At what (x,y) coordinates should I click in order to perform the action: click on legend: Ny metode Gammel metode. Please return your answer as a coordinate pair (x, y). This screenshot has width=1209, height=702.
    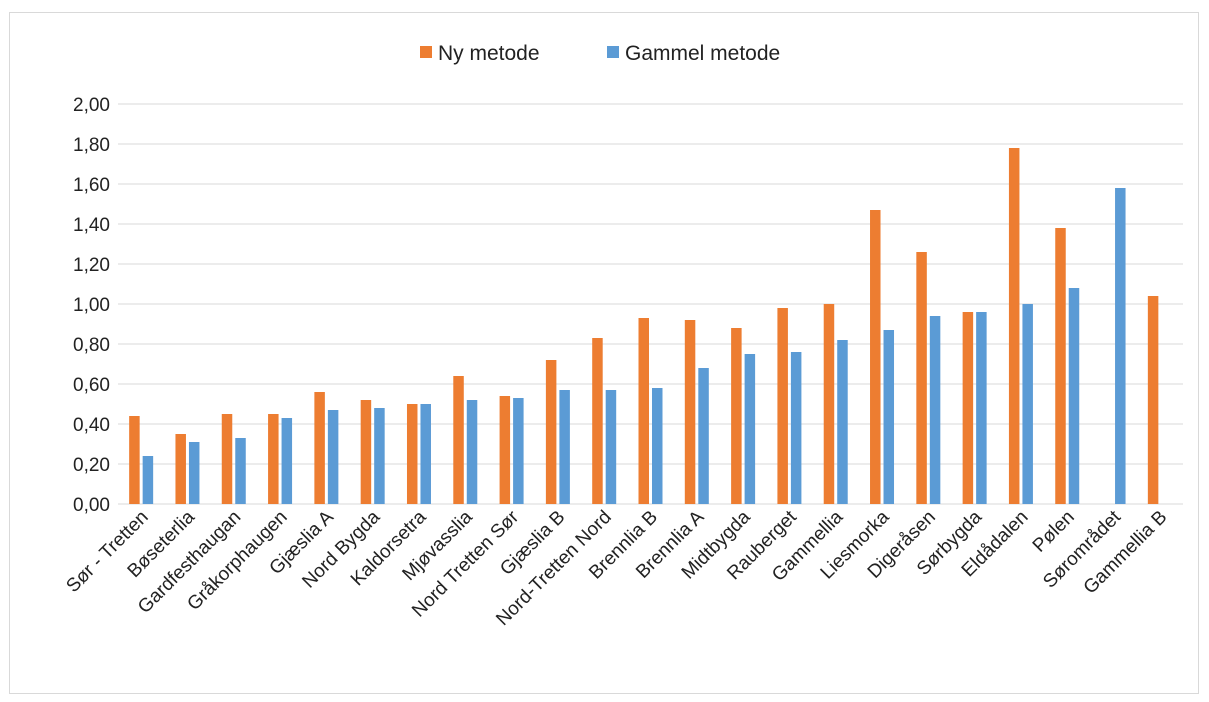
    Looking at the image, I should click on (600, 53).